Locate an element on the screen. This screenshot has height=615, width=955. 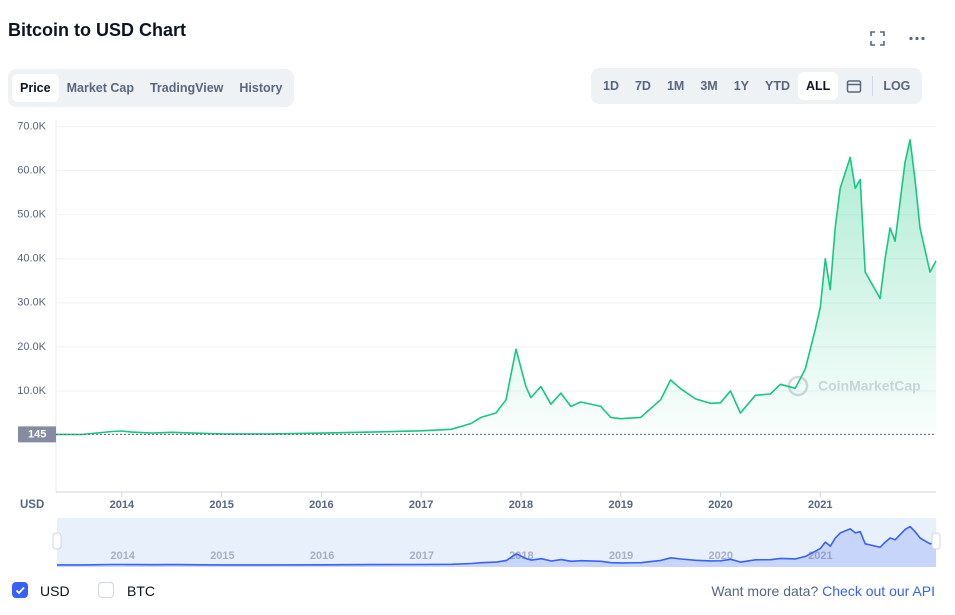
y-tick-label: 70.0K is located at coordinates (31, 127).